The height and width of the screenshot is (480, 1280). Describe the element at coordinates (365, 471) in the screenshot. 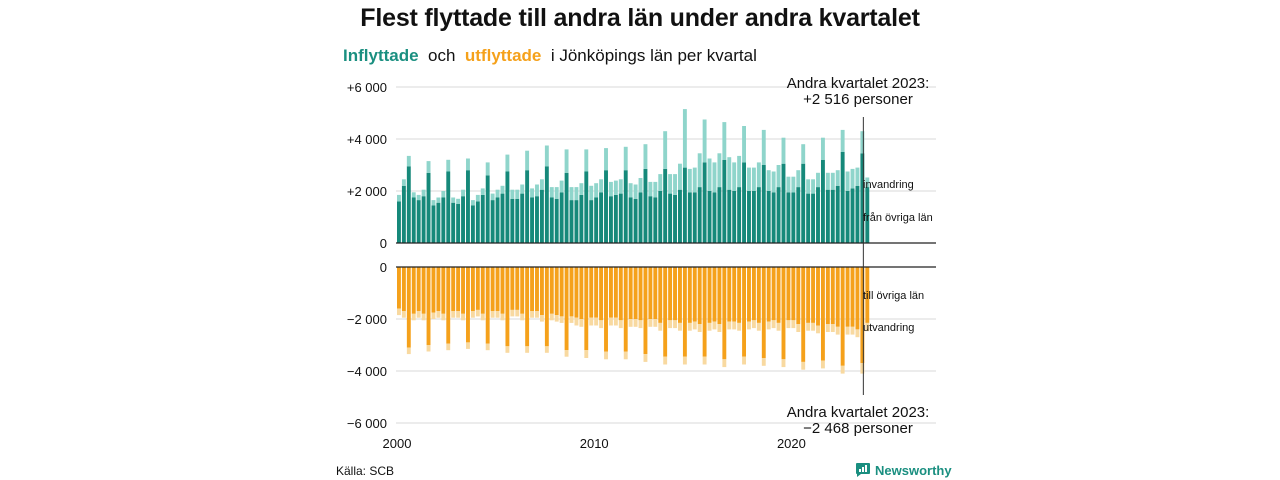

I see `source-note: Källa: SCB` at that location.